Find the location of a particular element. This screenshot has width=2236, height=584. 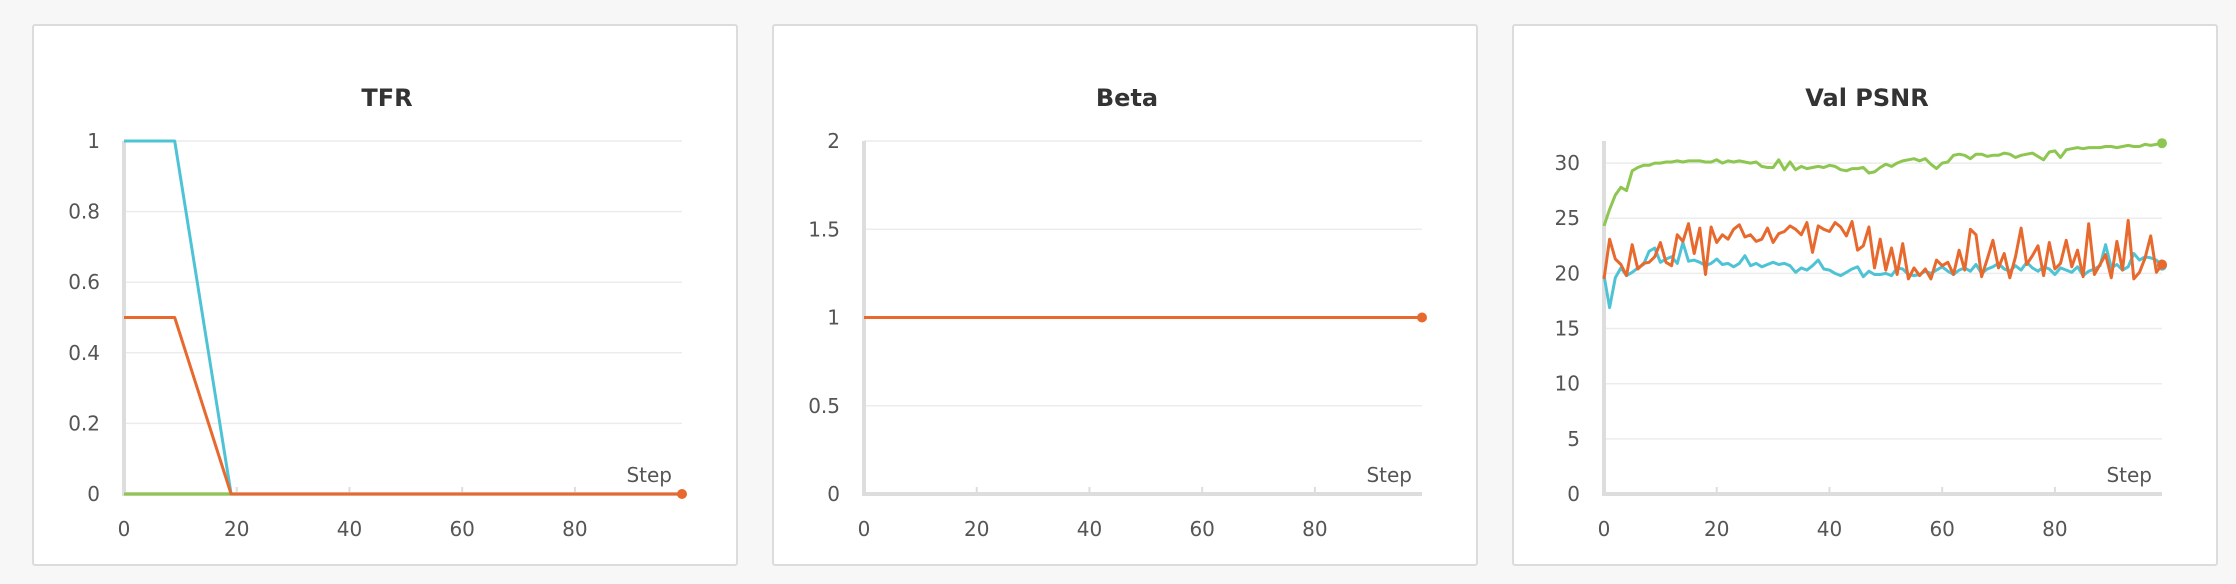

tfr-x-tick-label: 60 is located at coordinates (461, 529).